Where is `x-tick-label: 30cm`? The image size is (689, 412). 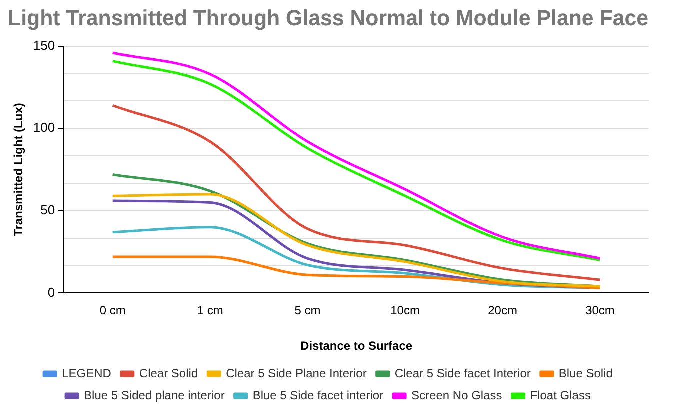 x-tick-label: 30cm is located at coordinates (600, 311).